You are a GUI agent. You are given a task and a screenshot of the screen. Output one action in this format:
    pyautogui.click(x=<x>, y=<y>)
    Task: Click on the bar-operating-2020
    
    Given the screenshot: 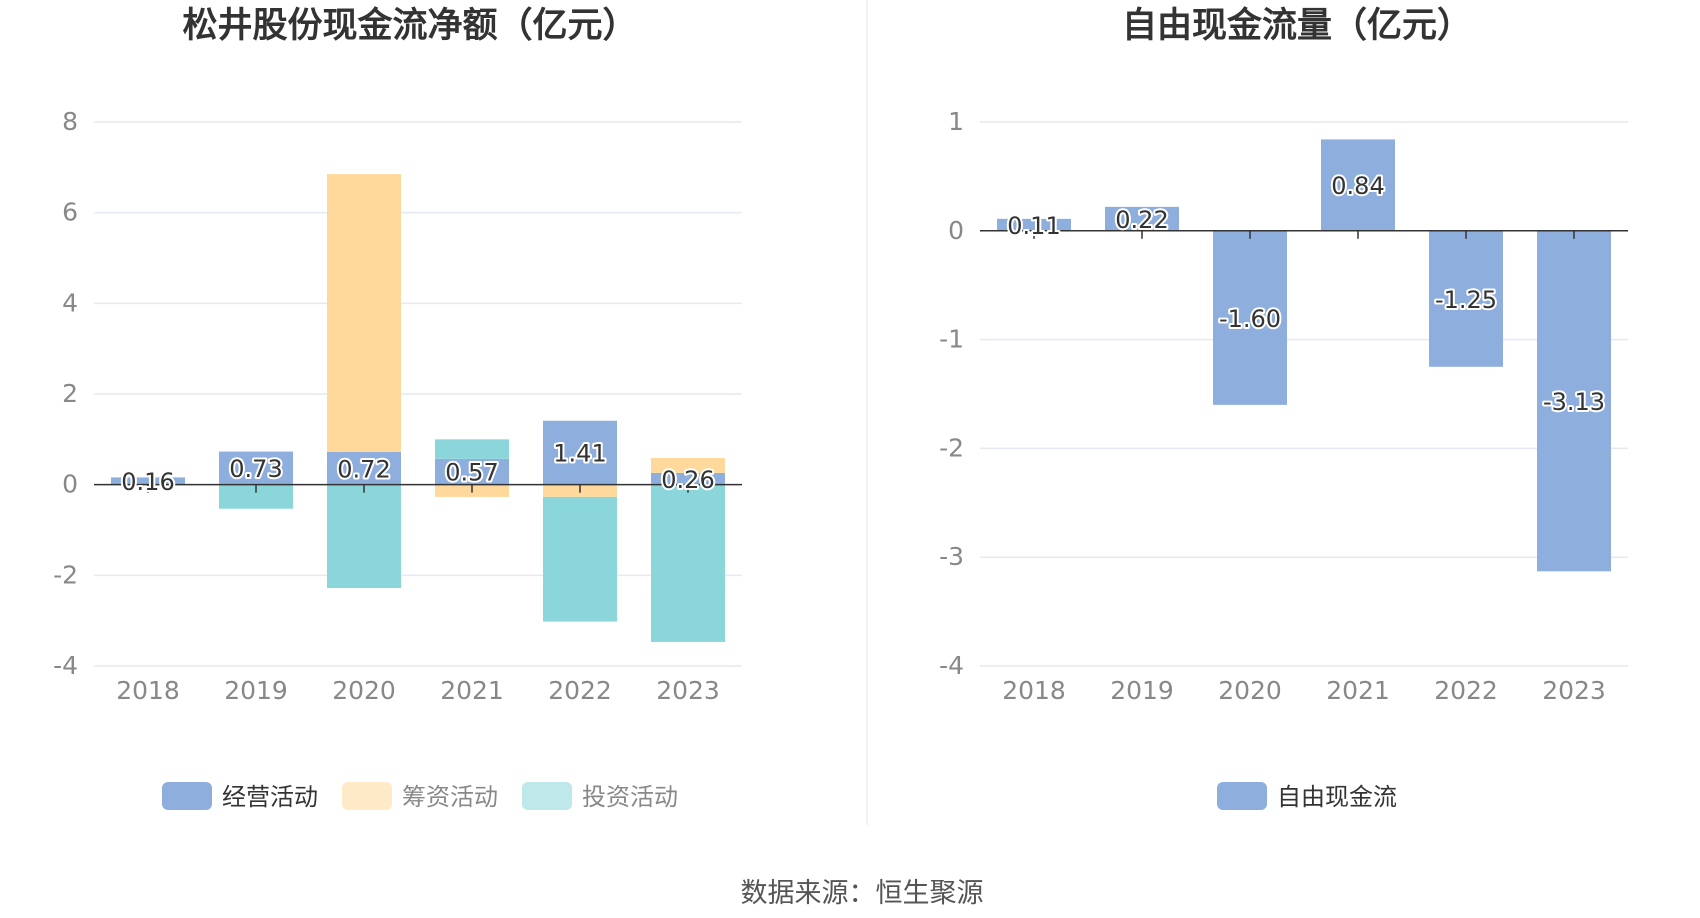 What is the action you would take?
    pyautogui.click(x=364, y=468)
    